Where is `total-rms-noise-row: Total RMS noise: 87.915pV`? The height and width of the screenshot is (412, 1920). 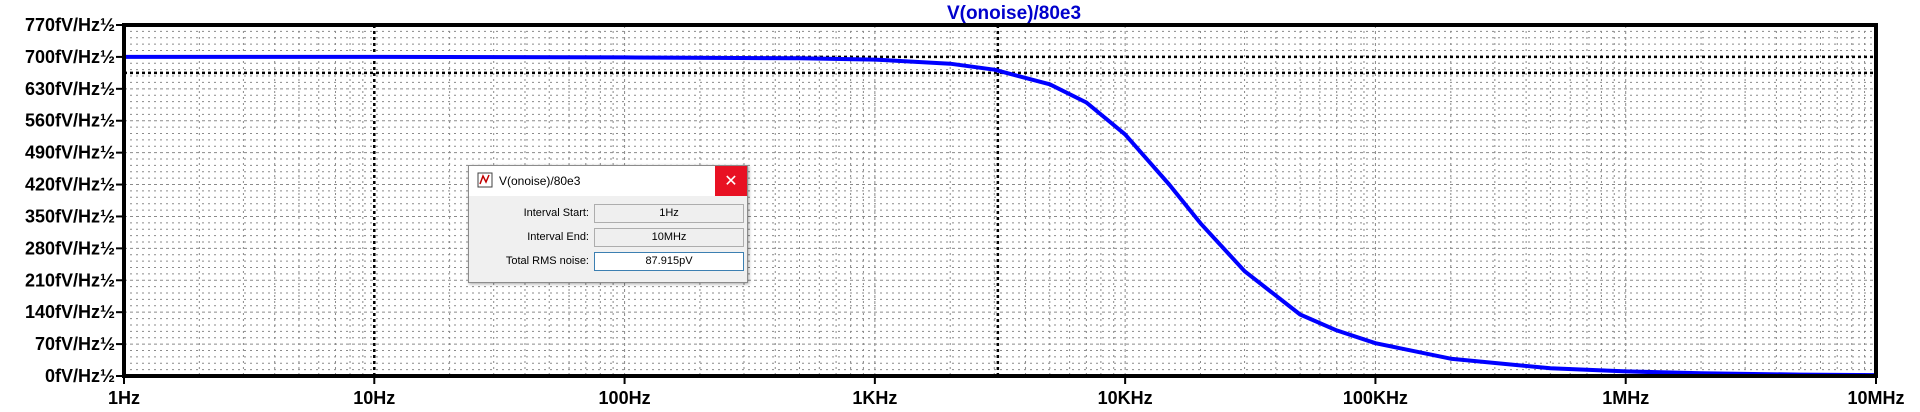
total-rms-noise-row: Total RMS noise: 87.915pV is located at coordinates (608, 262).